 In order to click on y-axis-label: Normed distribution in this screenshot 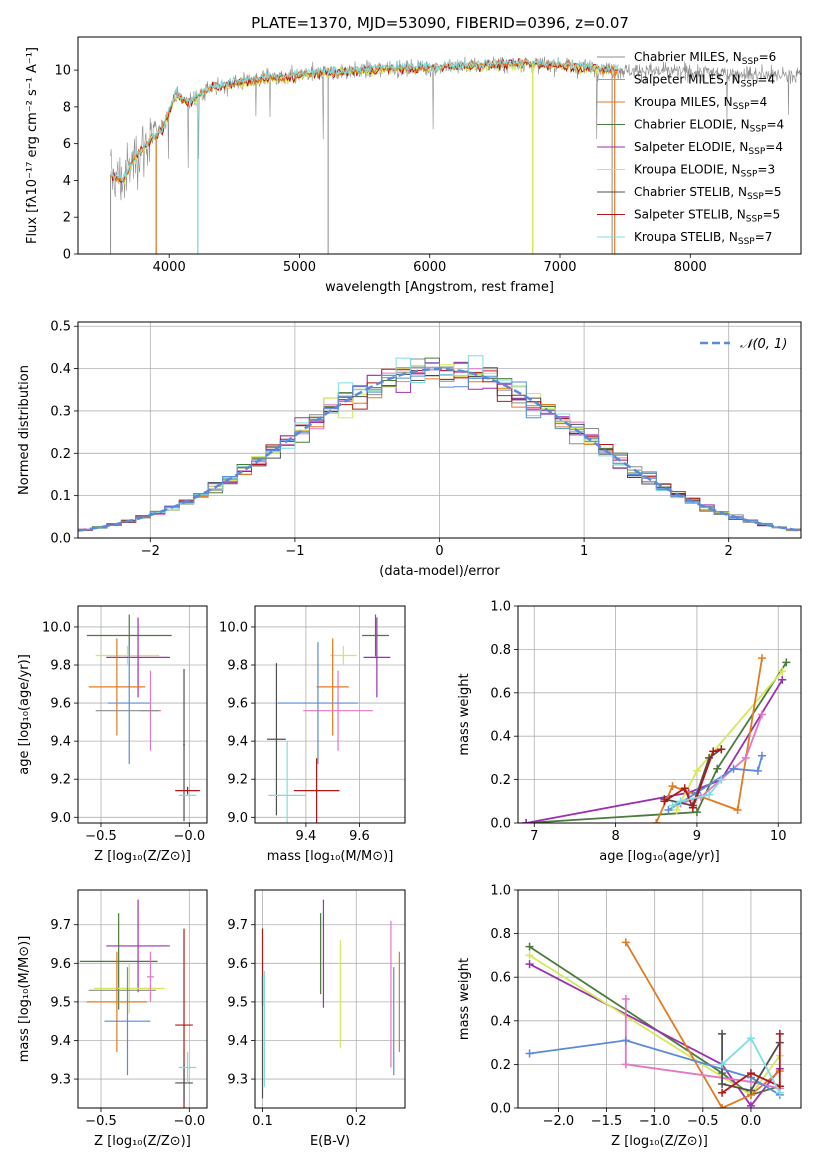, I will do `click(24, 430)`.